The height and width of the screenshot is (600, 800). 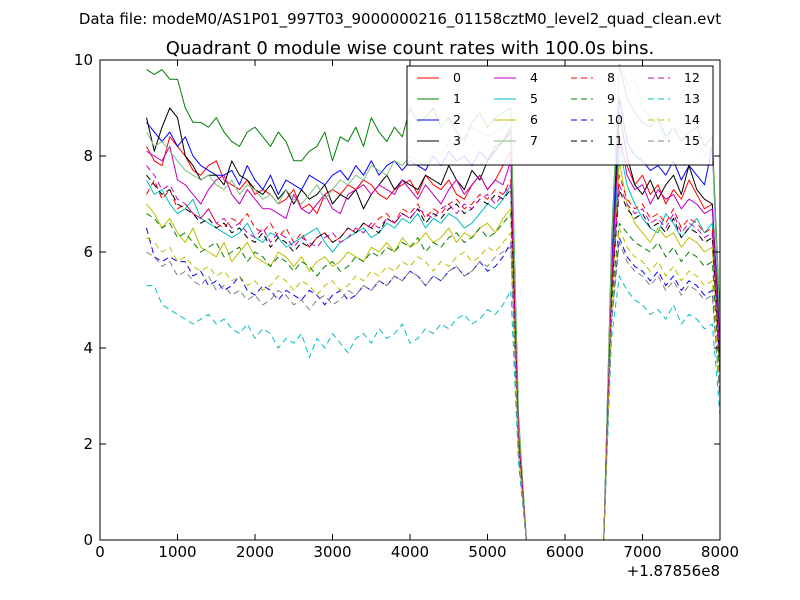 What do you see at coordinates (100, 552) in the screenshot?
I see `x-tick-label: 0` at bounding box center [100, 552].